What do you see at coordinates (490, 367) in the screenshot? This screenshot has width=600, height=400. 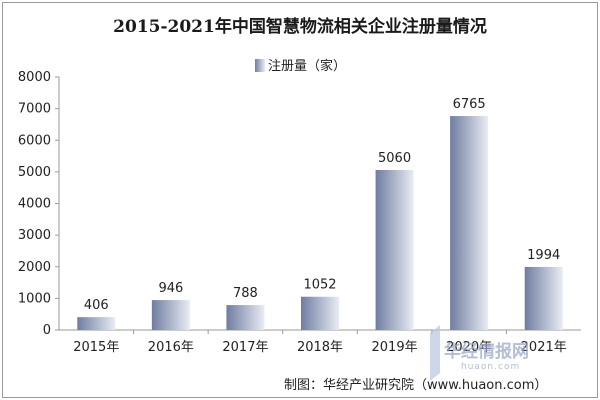 I see `watermark-url: huaon.com` at bounding box center [490, 367].